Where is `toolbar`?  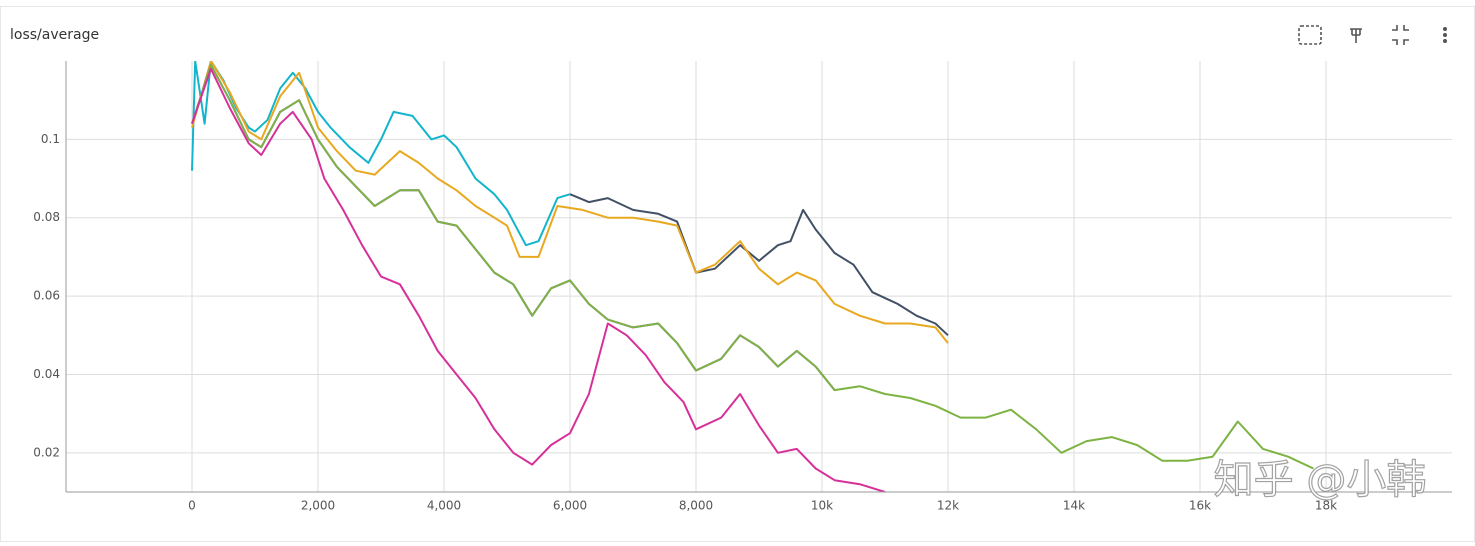
toolbar is located at coordinates (1372, 35).